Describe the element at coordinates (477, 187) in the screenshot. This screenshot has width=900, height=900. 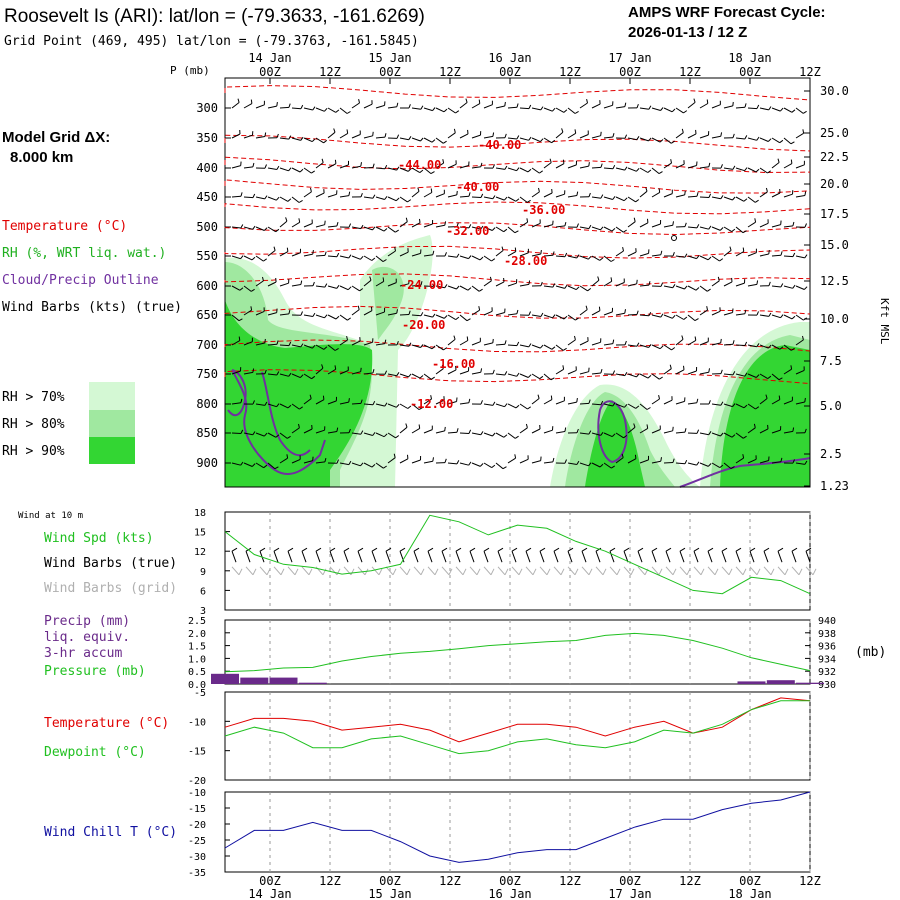
I see `temperature-contour-label: -40.00` at that location.